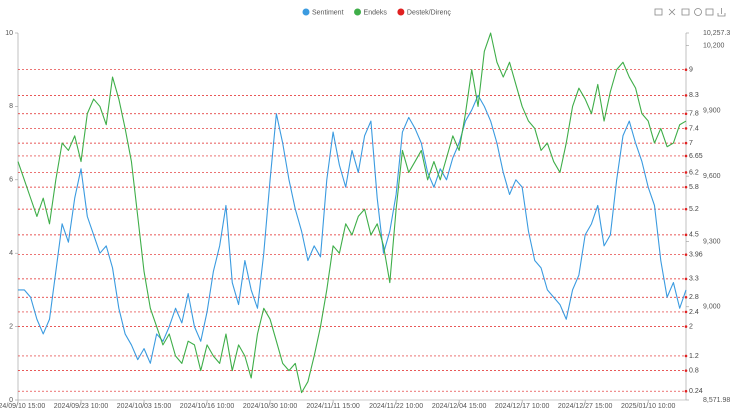  I want to click on reference-label: 5.2, so click(694, 209).